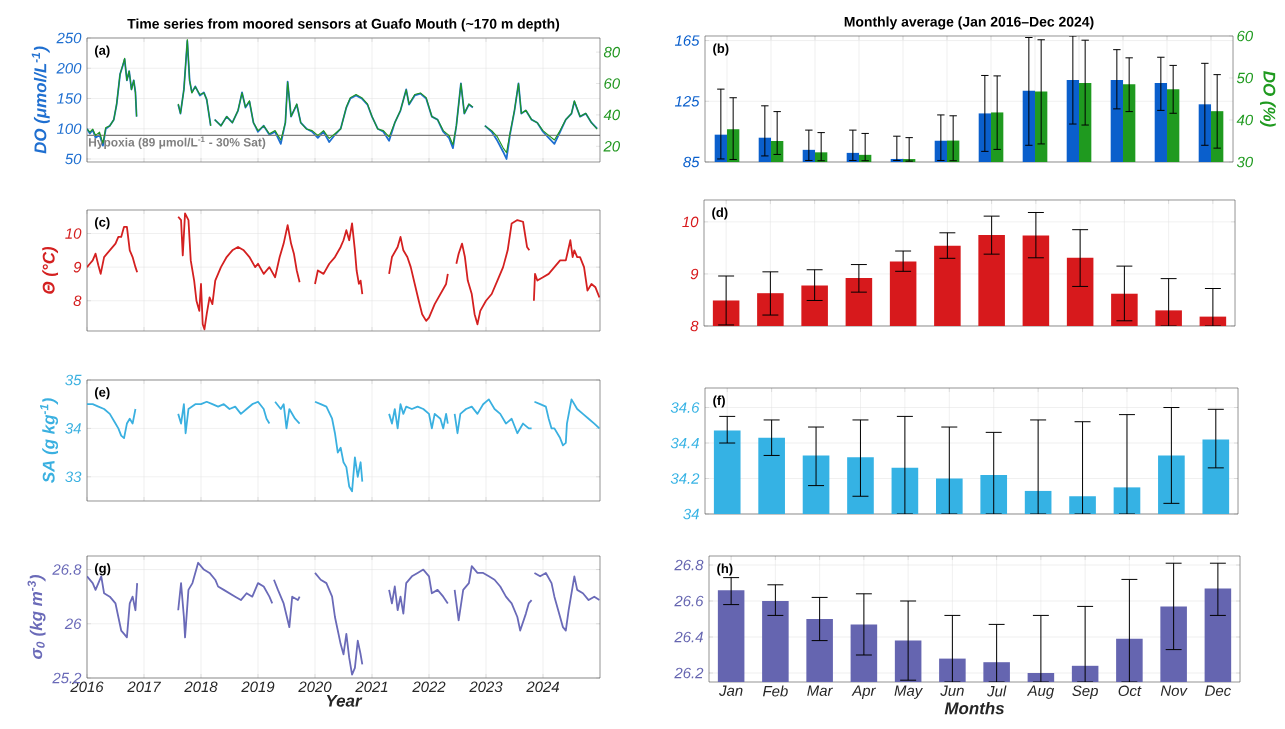 This screenshot has width=1285, height=729. Describe the element at coordinates (69, 38) in the screenshot. I see `y-tick-label: 250` at that location.